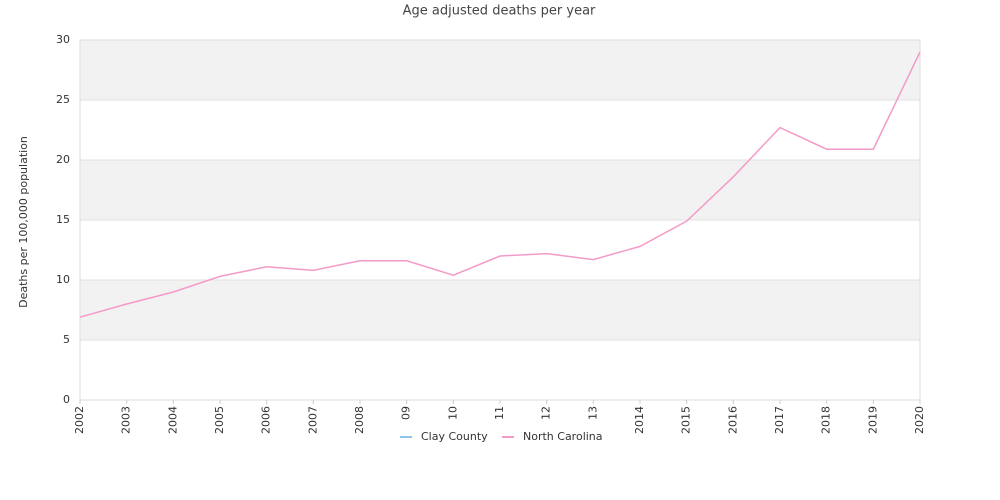  What do you see at coordinates (732, 420) in the screenshot?
I see `x-tick-label: 2016` at bounding box center [732, 420].